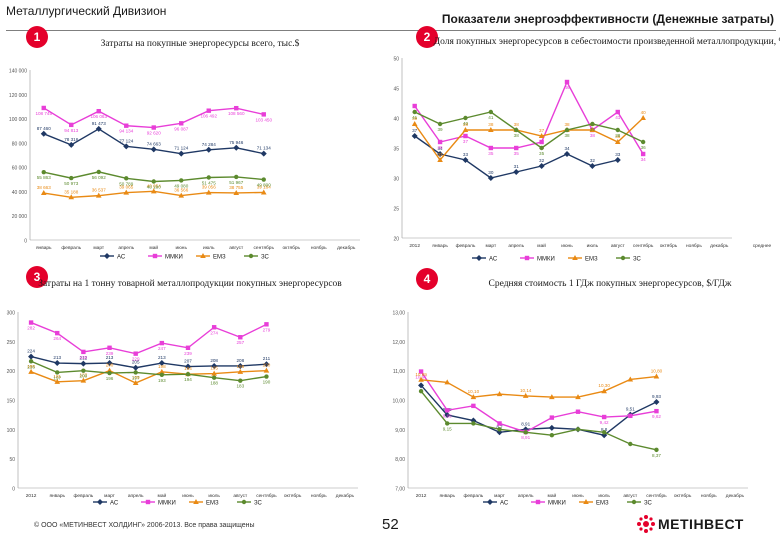 This screenshot has height=540, width=780. Describe the element at coordinates (415, 118) in the screenshot. I see `data-label-emz: 39` at that location.